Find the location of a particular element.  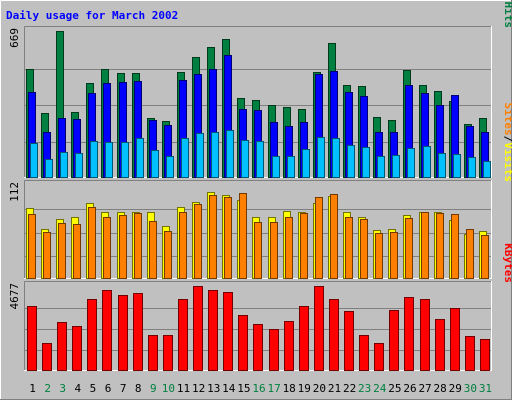

x-tick-label: 11 is located at coordinates (183, 388).